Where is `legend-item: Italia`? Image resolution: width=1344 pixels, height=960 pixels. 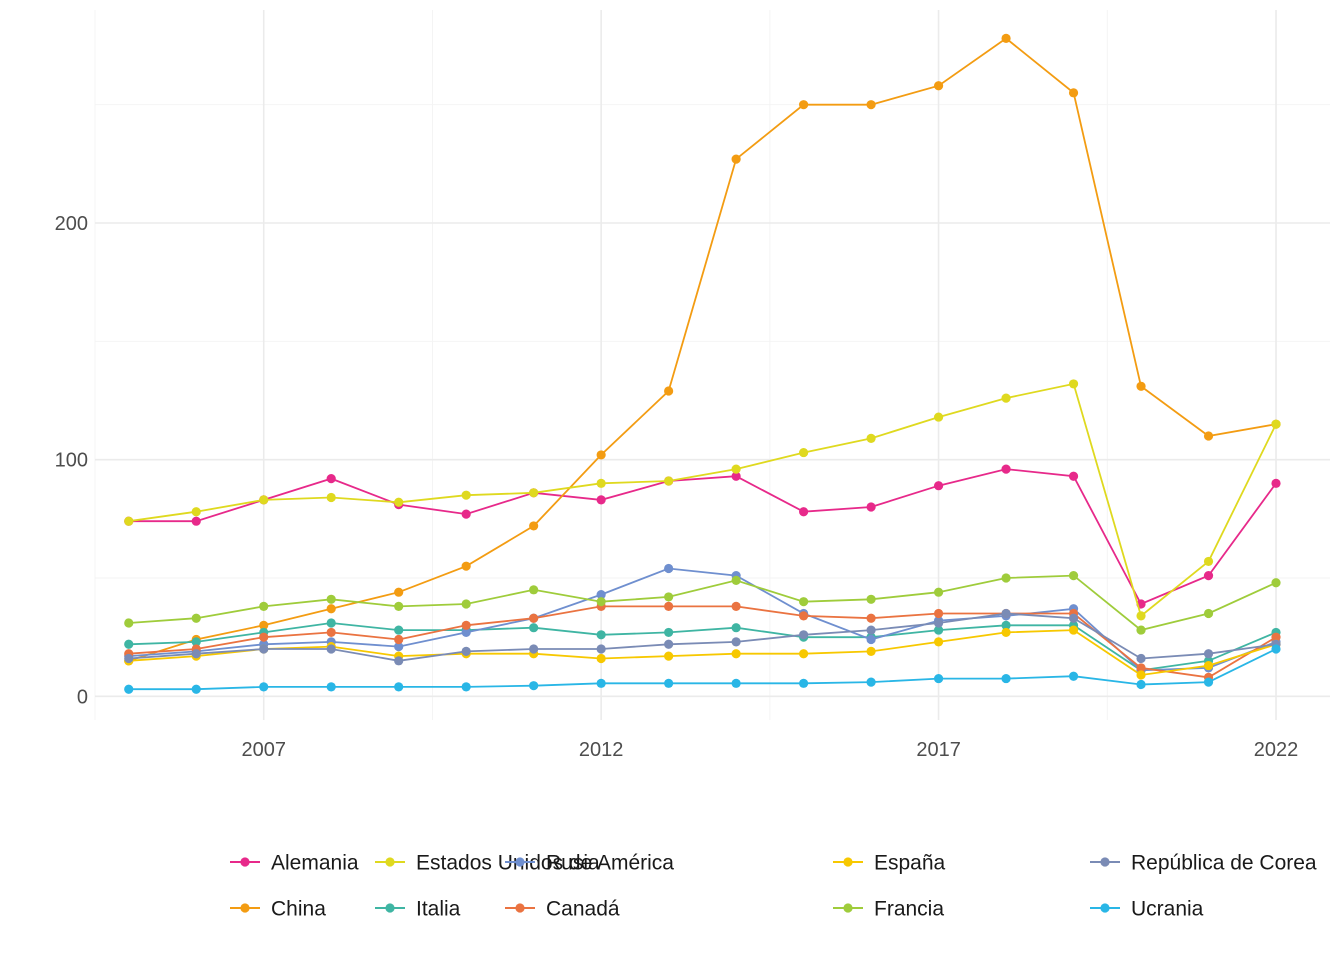
legend-item: Italia is located at coordinates (418, 909).